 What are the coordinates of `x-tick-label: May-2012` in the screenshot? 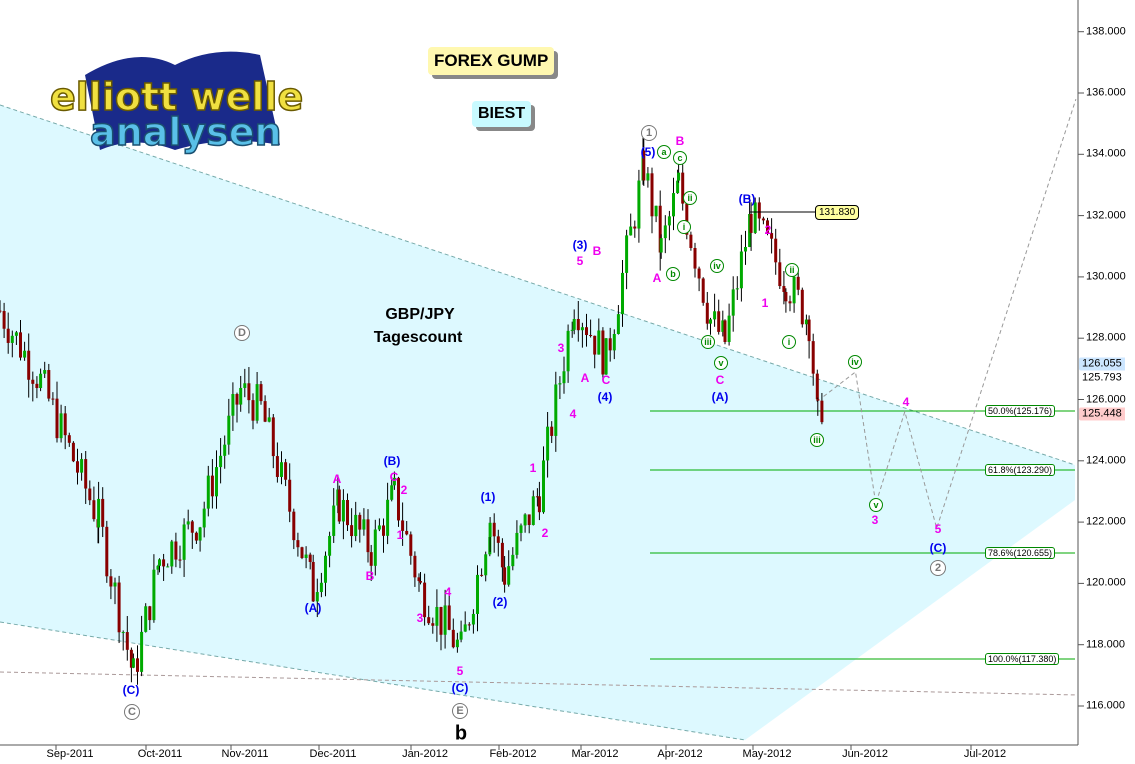 It's located at (767, 754).